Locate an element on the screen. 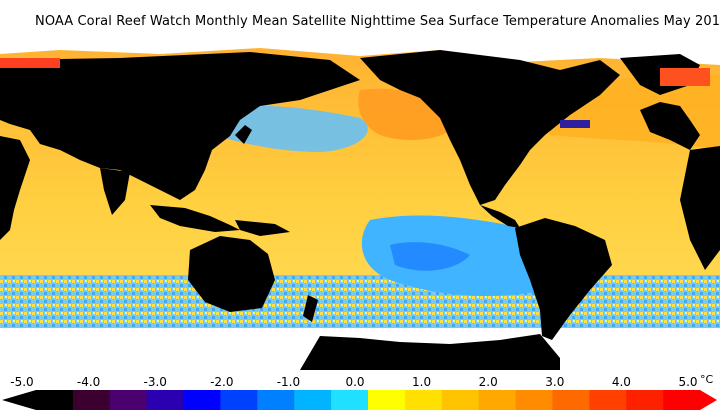 This screenshot has height=411, width=720. colorbar-tick-label: -1.0 is located at coordinates (288, 382).